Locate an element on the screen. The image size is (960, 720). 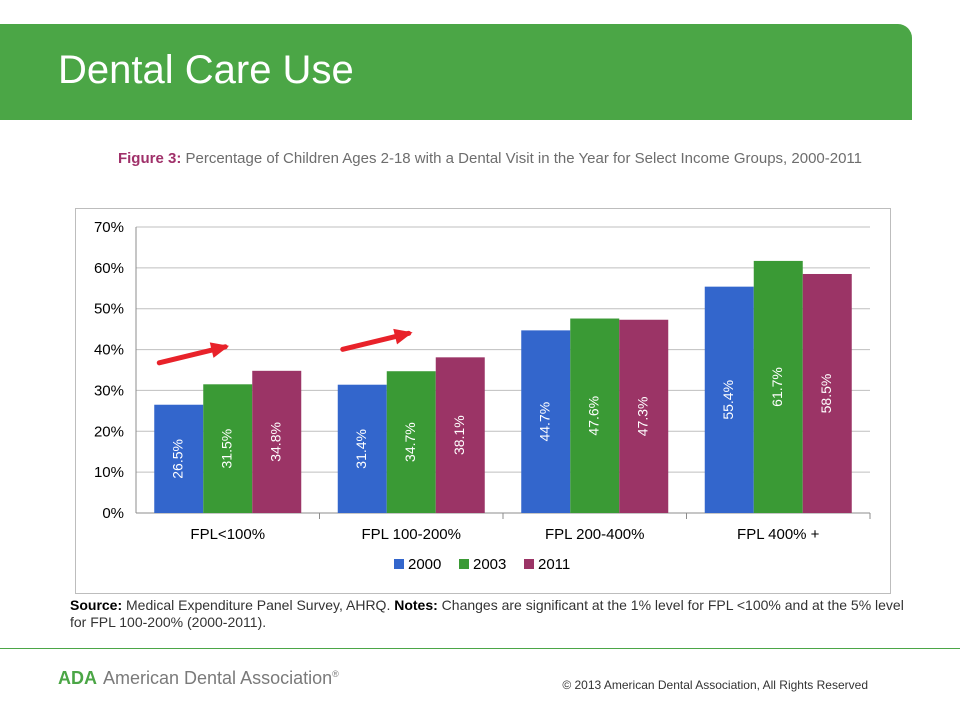
data-label: 34.7% is located at coordinates (410, 442).